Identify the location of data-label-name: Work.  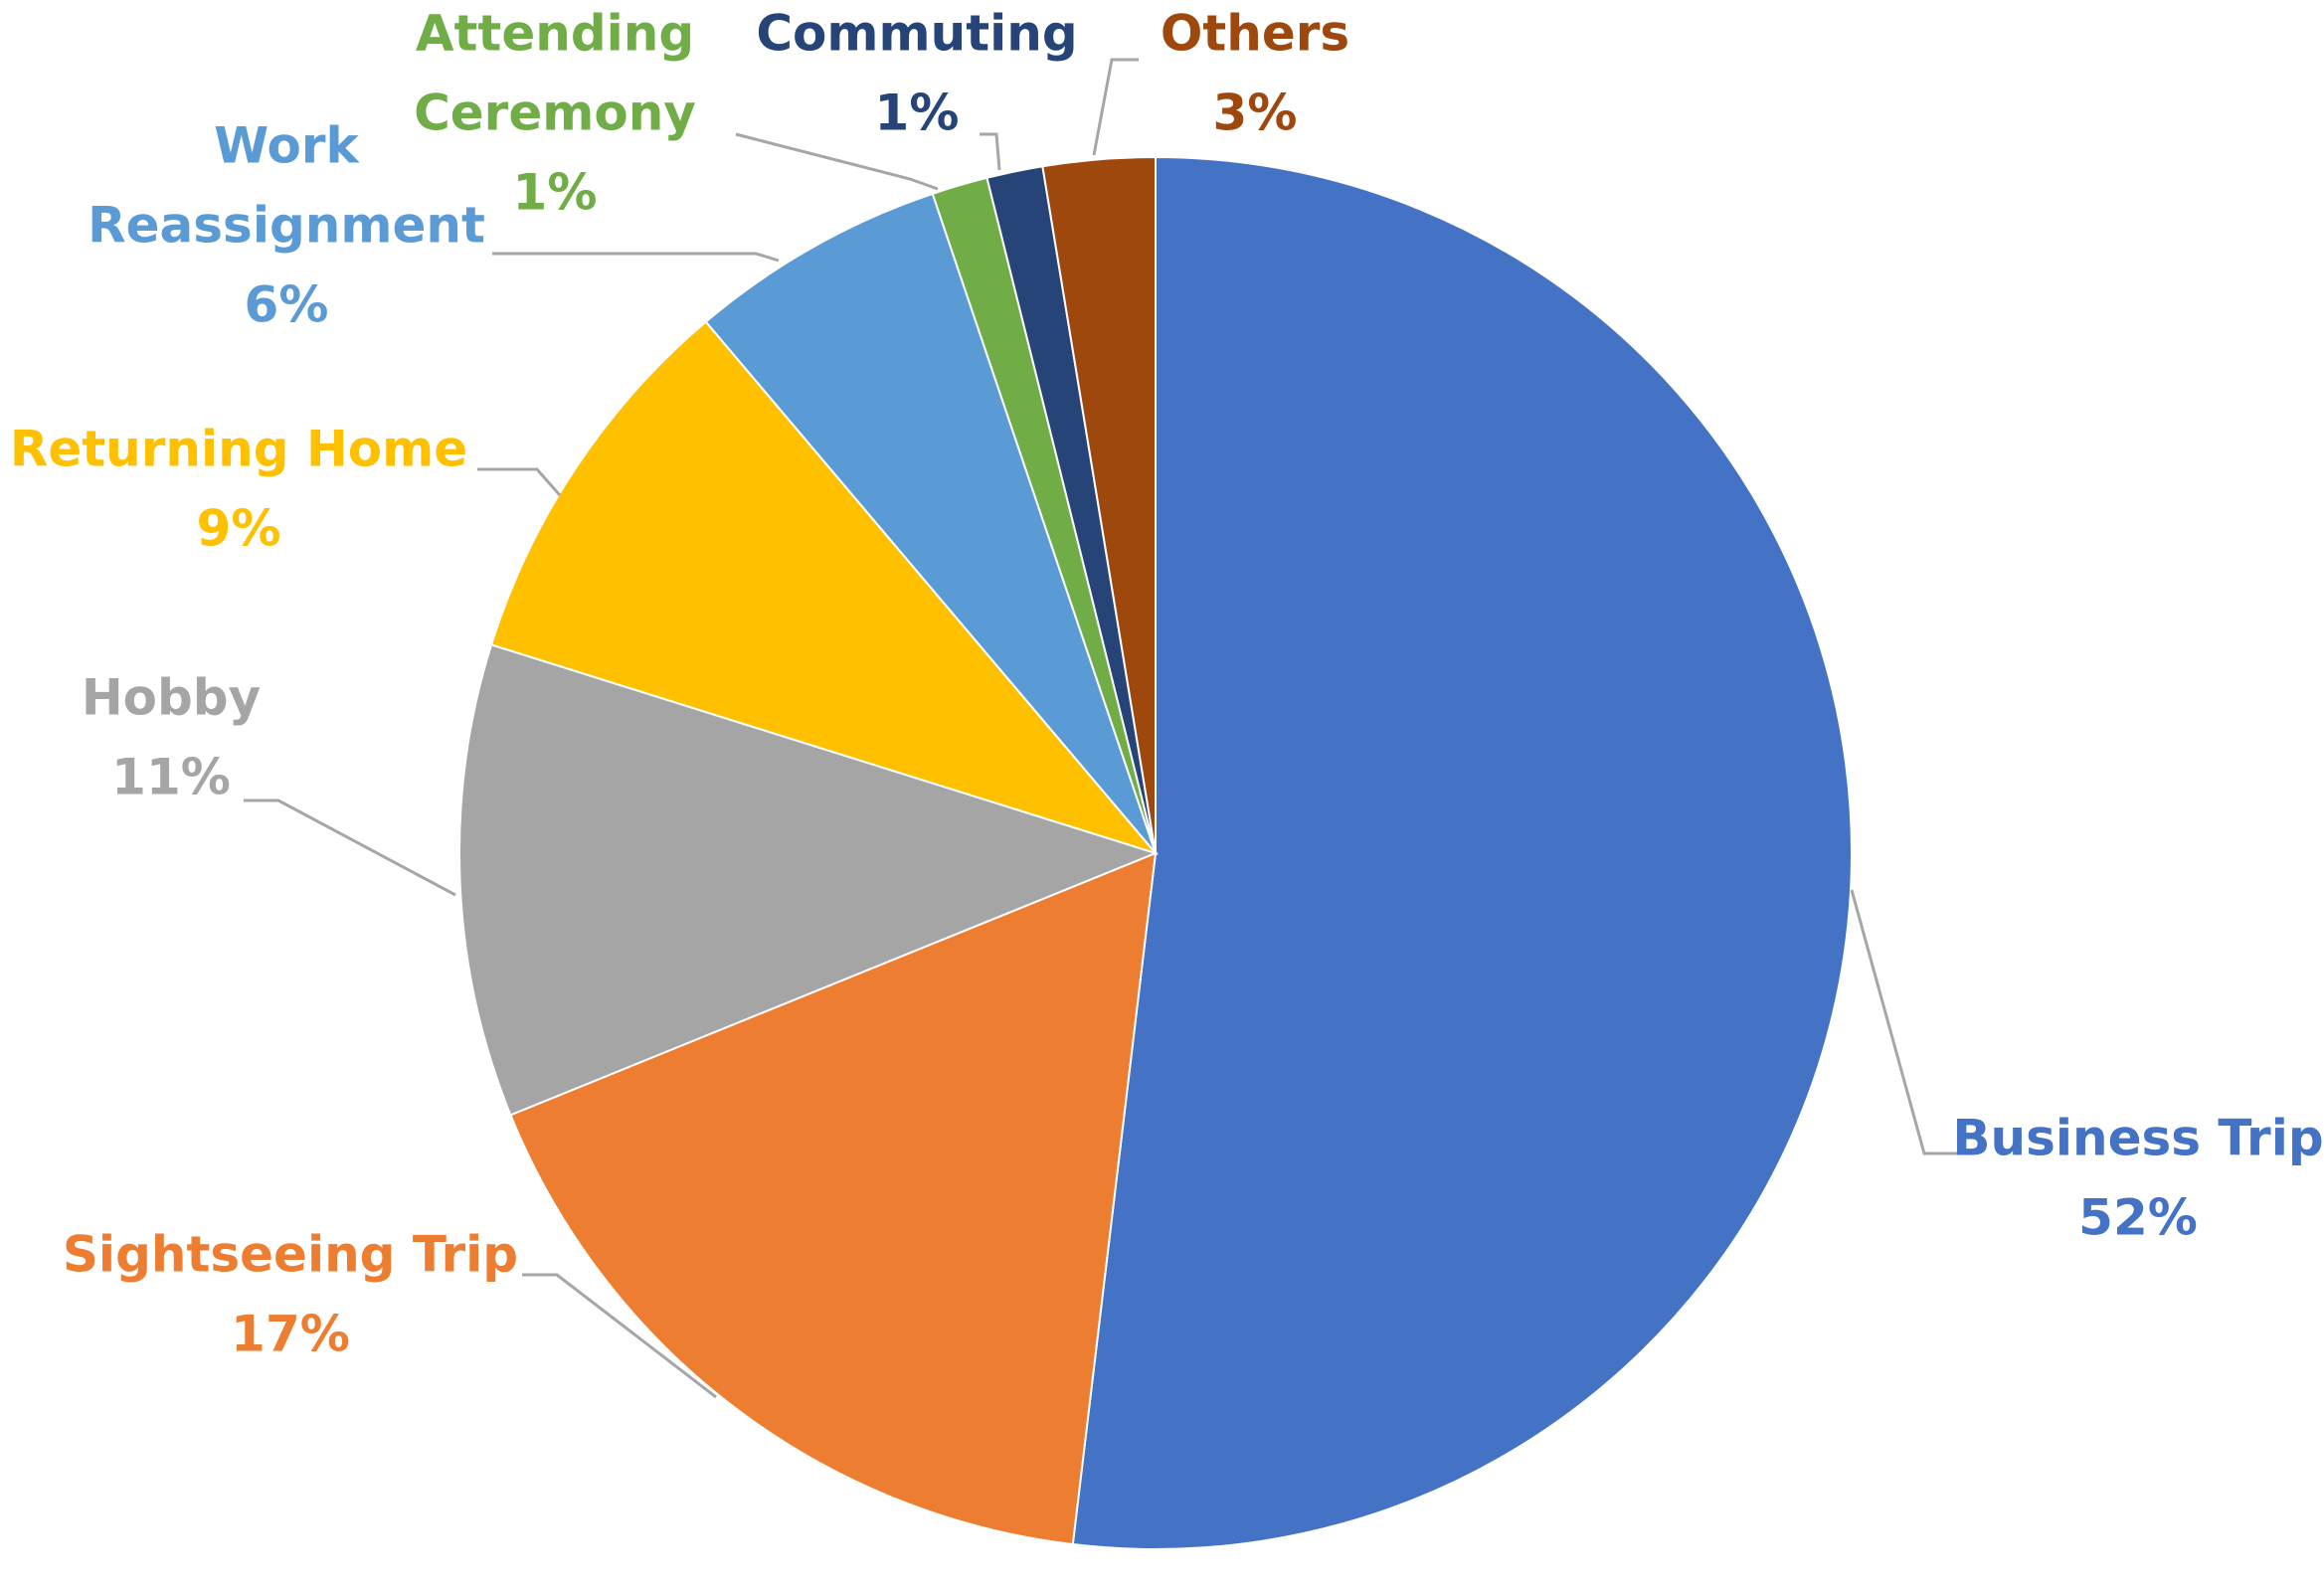
(287, 146).